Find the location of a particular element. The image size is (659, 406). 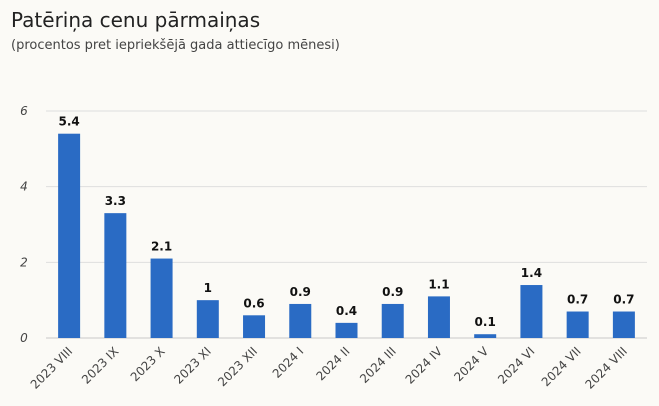

data-label: 0.4 is located at coordinates (346, 311).